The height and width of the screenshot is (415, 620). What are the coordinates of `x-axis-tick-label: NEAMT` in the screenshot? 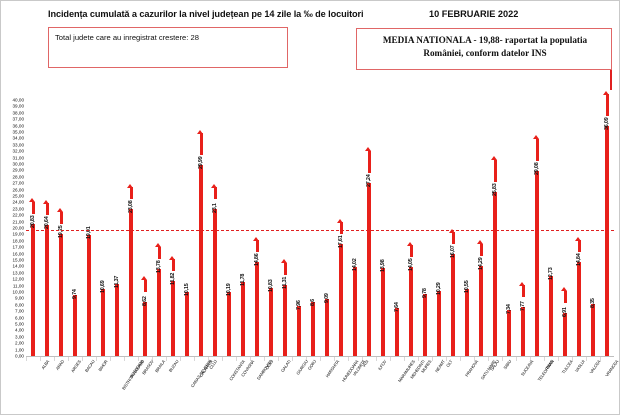 It's located at (440, 366).